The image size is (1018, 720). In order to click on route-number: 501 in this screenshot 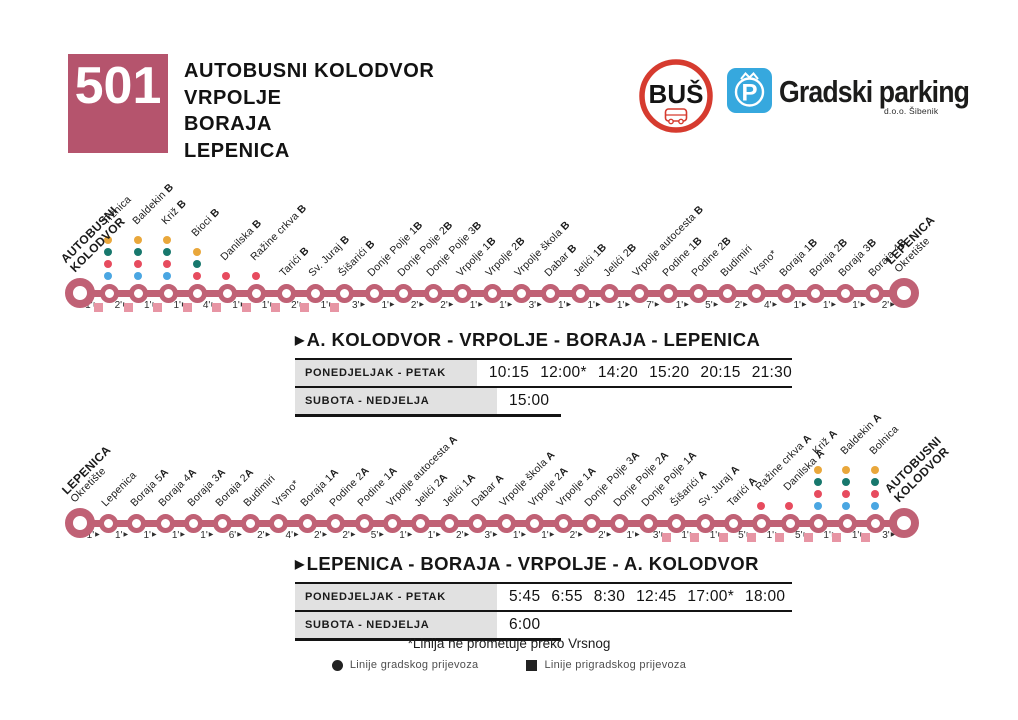, I will do `click(118, 86)`.